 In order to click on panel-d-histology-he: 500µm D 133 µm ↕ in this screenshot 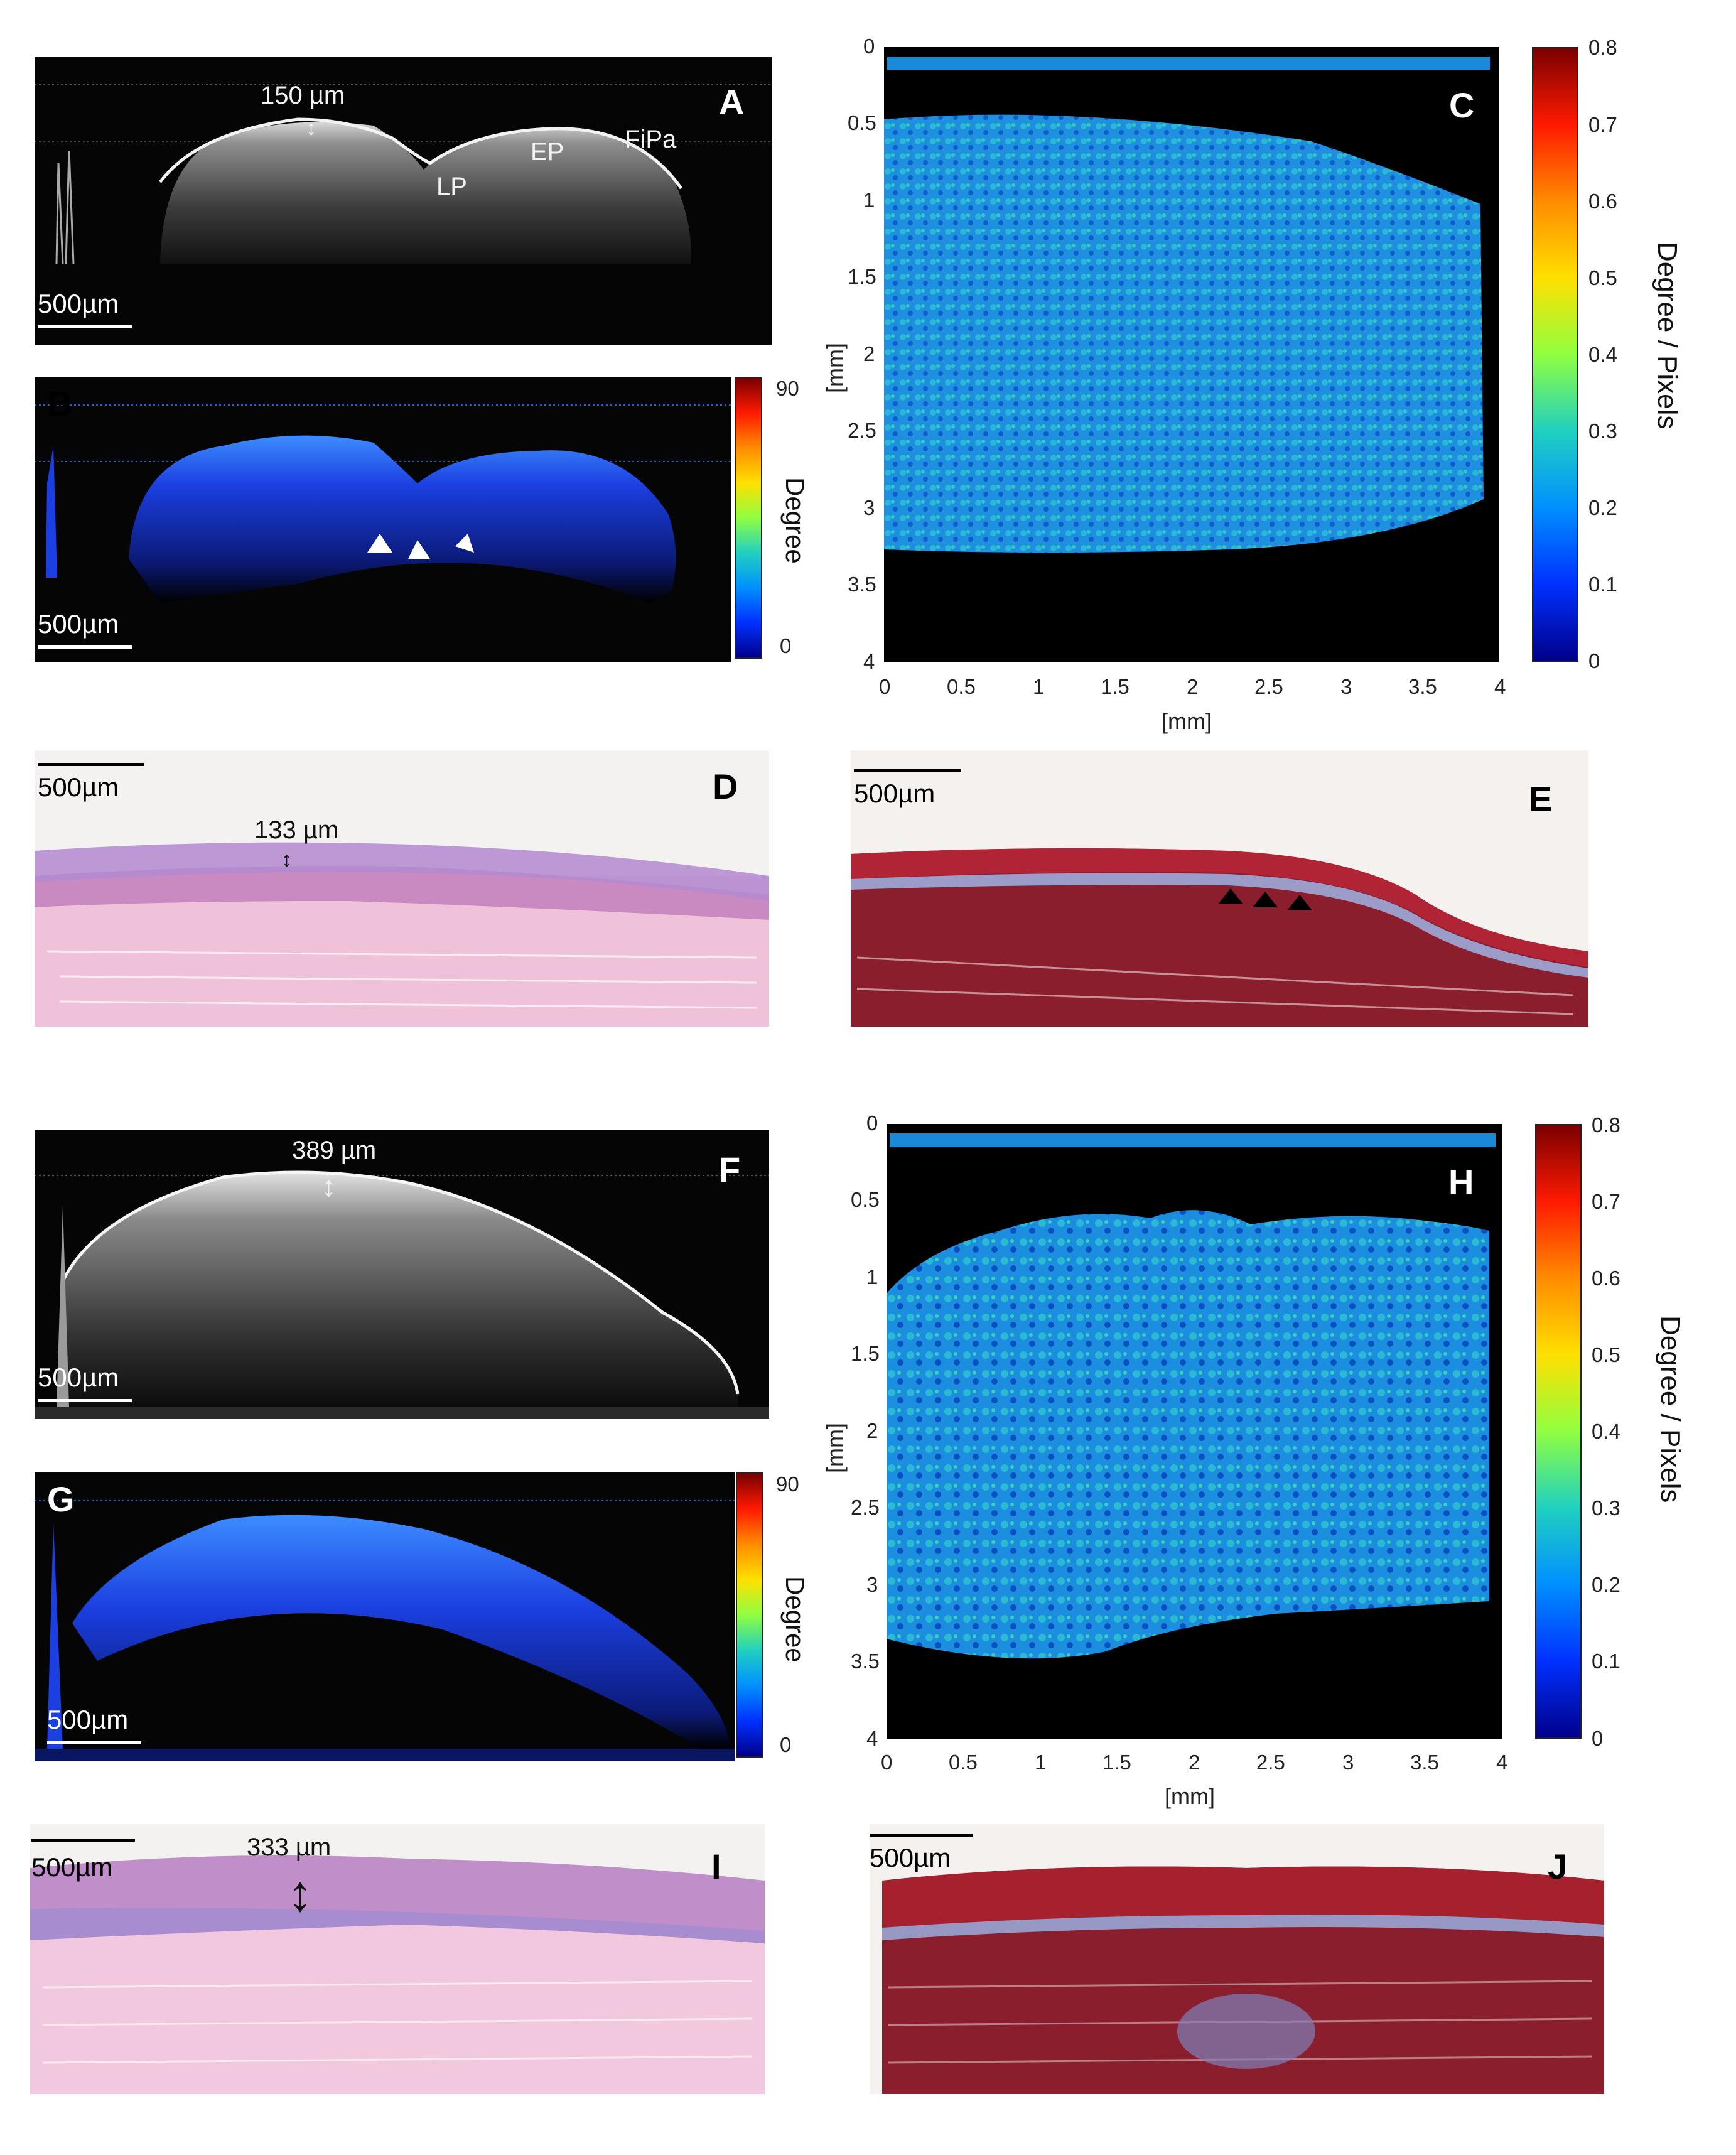, I will do `click(402, 889)`.